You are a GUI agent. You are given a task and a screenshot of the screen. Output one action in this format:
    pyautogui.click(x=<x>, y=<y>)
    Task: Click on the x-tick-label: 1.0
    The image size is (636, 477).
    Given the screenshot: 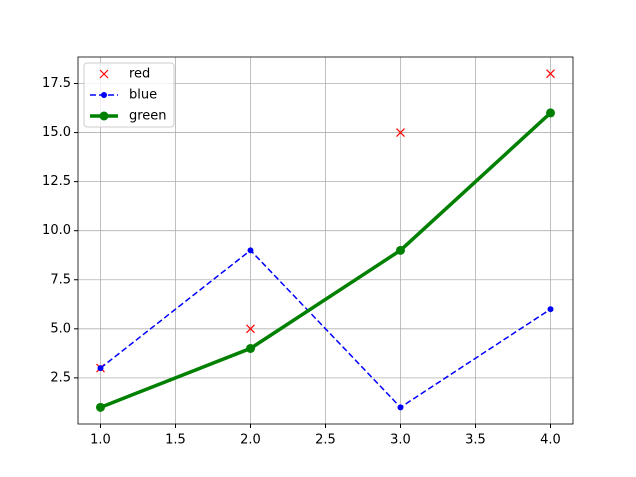 What is the action you would take?
    pyautogui.click(x=100, y=440)
    